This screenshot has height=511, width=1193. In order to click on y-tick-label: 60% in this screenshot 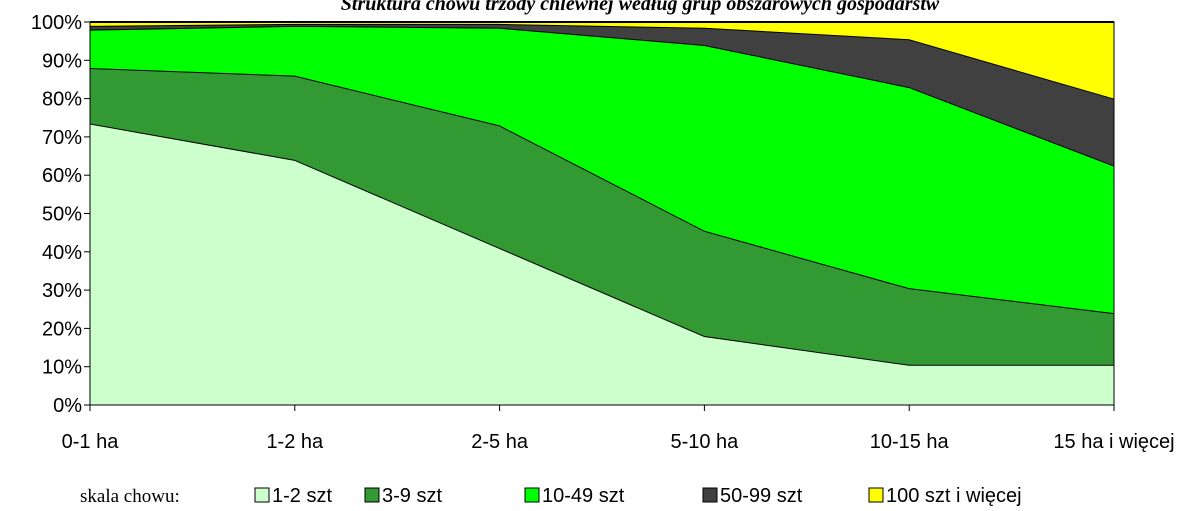, I will do `click(62, 176)`.